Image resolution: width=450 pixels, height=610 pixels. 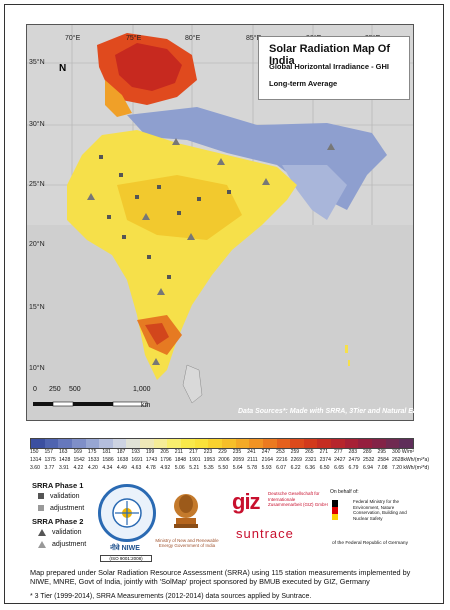 I want to click on legend-tick-label: 1638, so click(x=122, y=460).